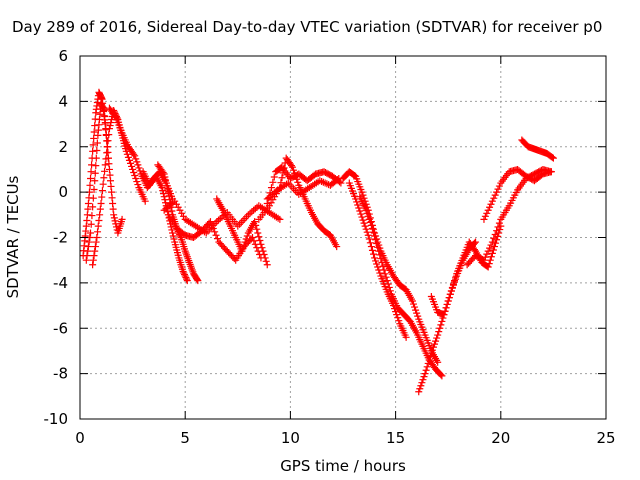  I want to click on series-s10, so click(298, 202).